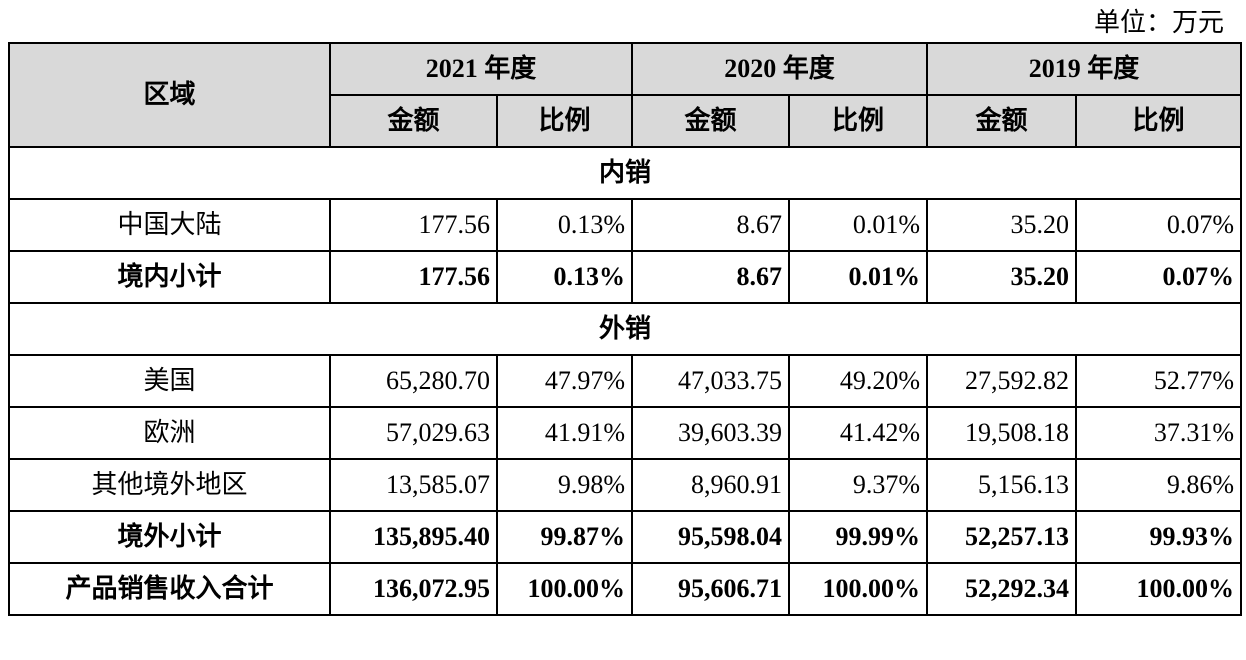 The image size is (1246, 660). What do you see at coordinates (564, 537) in the screenshot?
I see `ratio-cell: 99.87%` at bounding box center [564, 537].